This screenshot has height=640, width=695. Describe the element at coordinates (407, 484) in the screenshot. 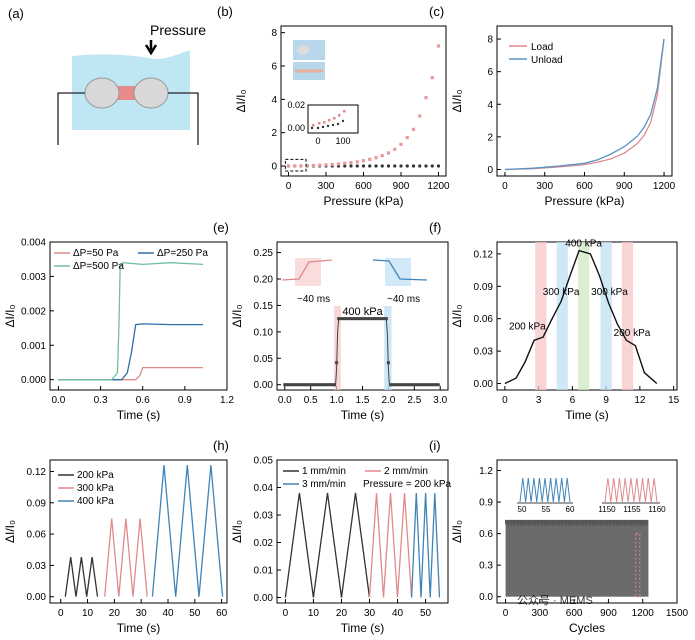

I see `pressure-note: Pressure = 200 kPa` at that location.